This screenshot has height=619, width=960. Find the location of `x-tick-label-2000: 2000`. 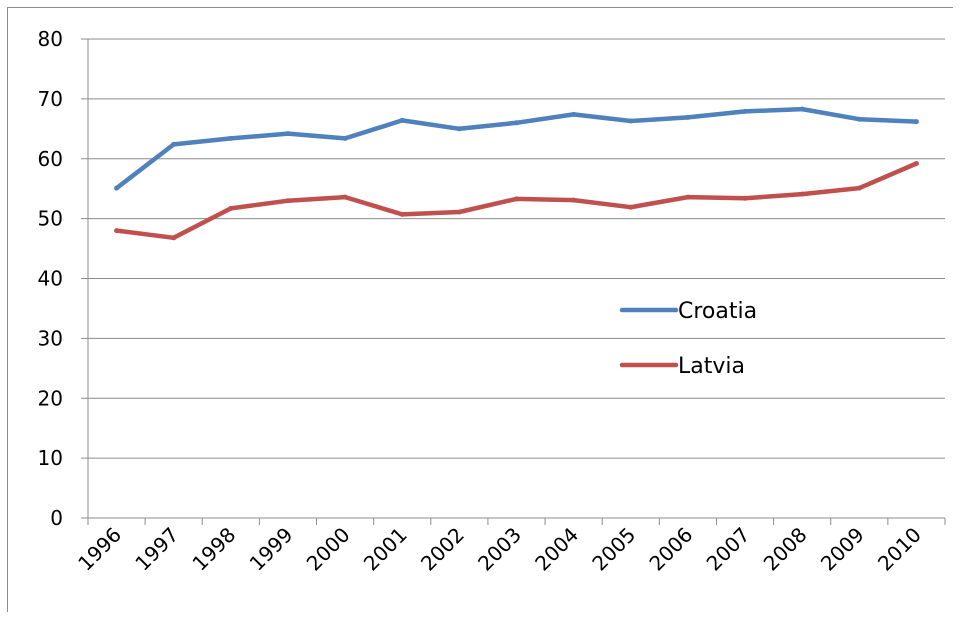

x-tick-label-2000: 2000 is located at coordinates (328, 549).